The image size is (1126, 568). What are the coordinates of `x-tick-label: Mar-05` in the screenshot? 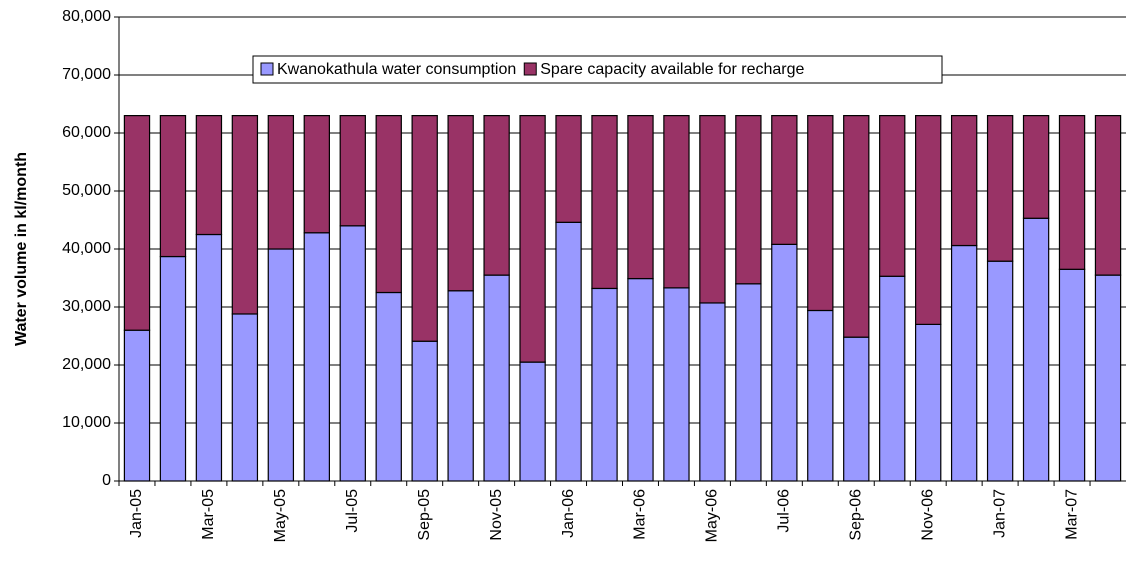 It's located at (208, 514).